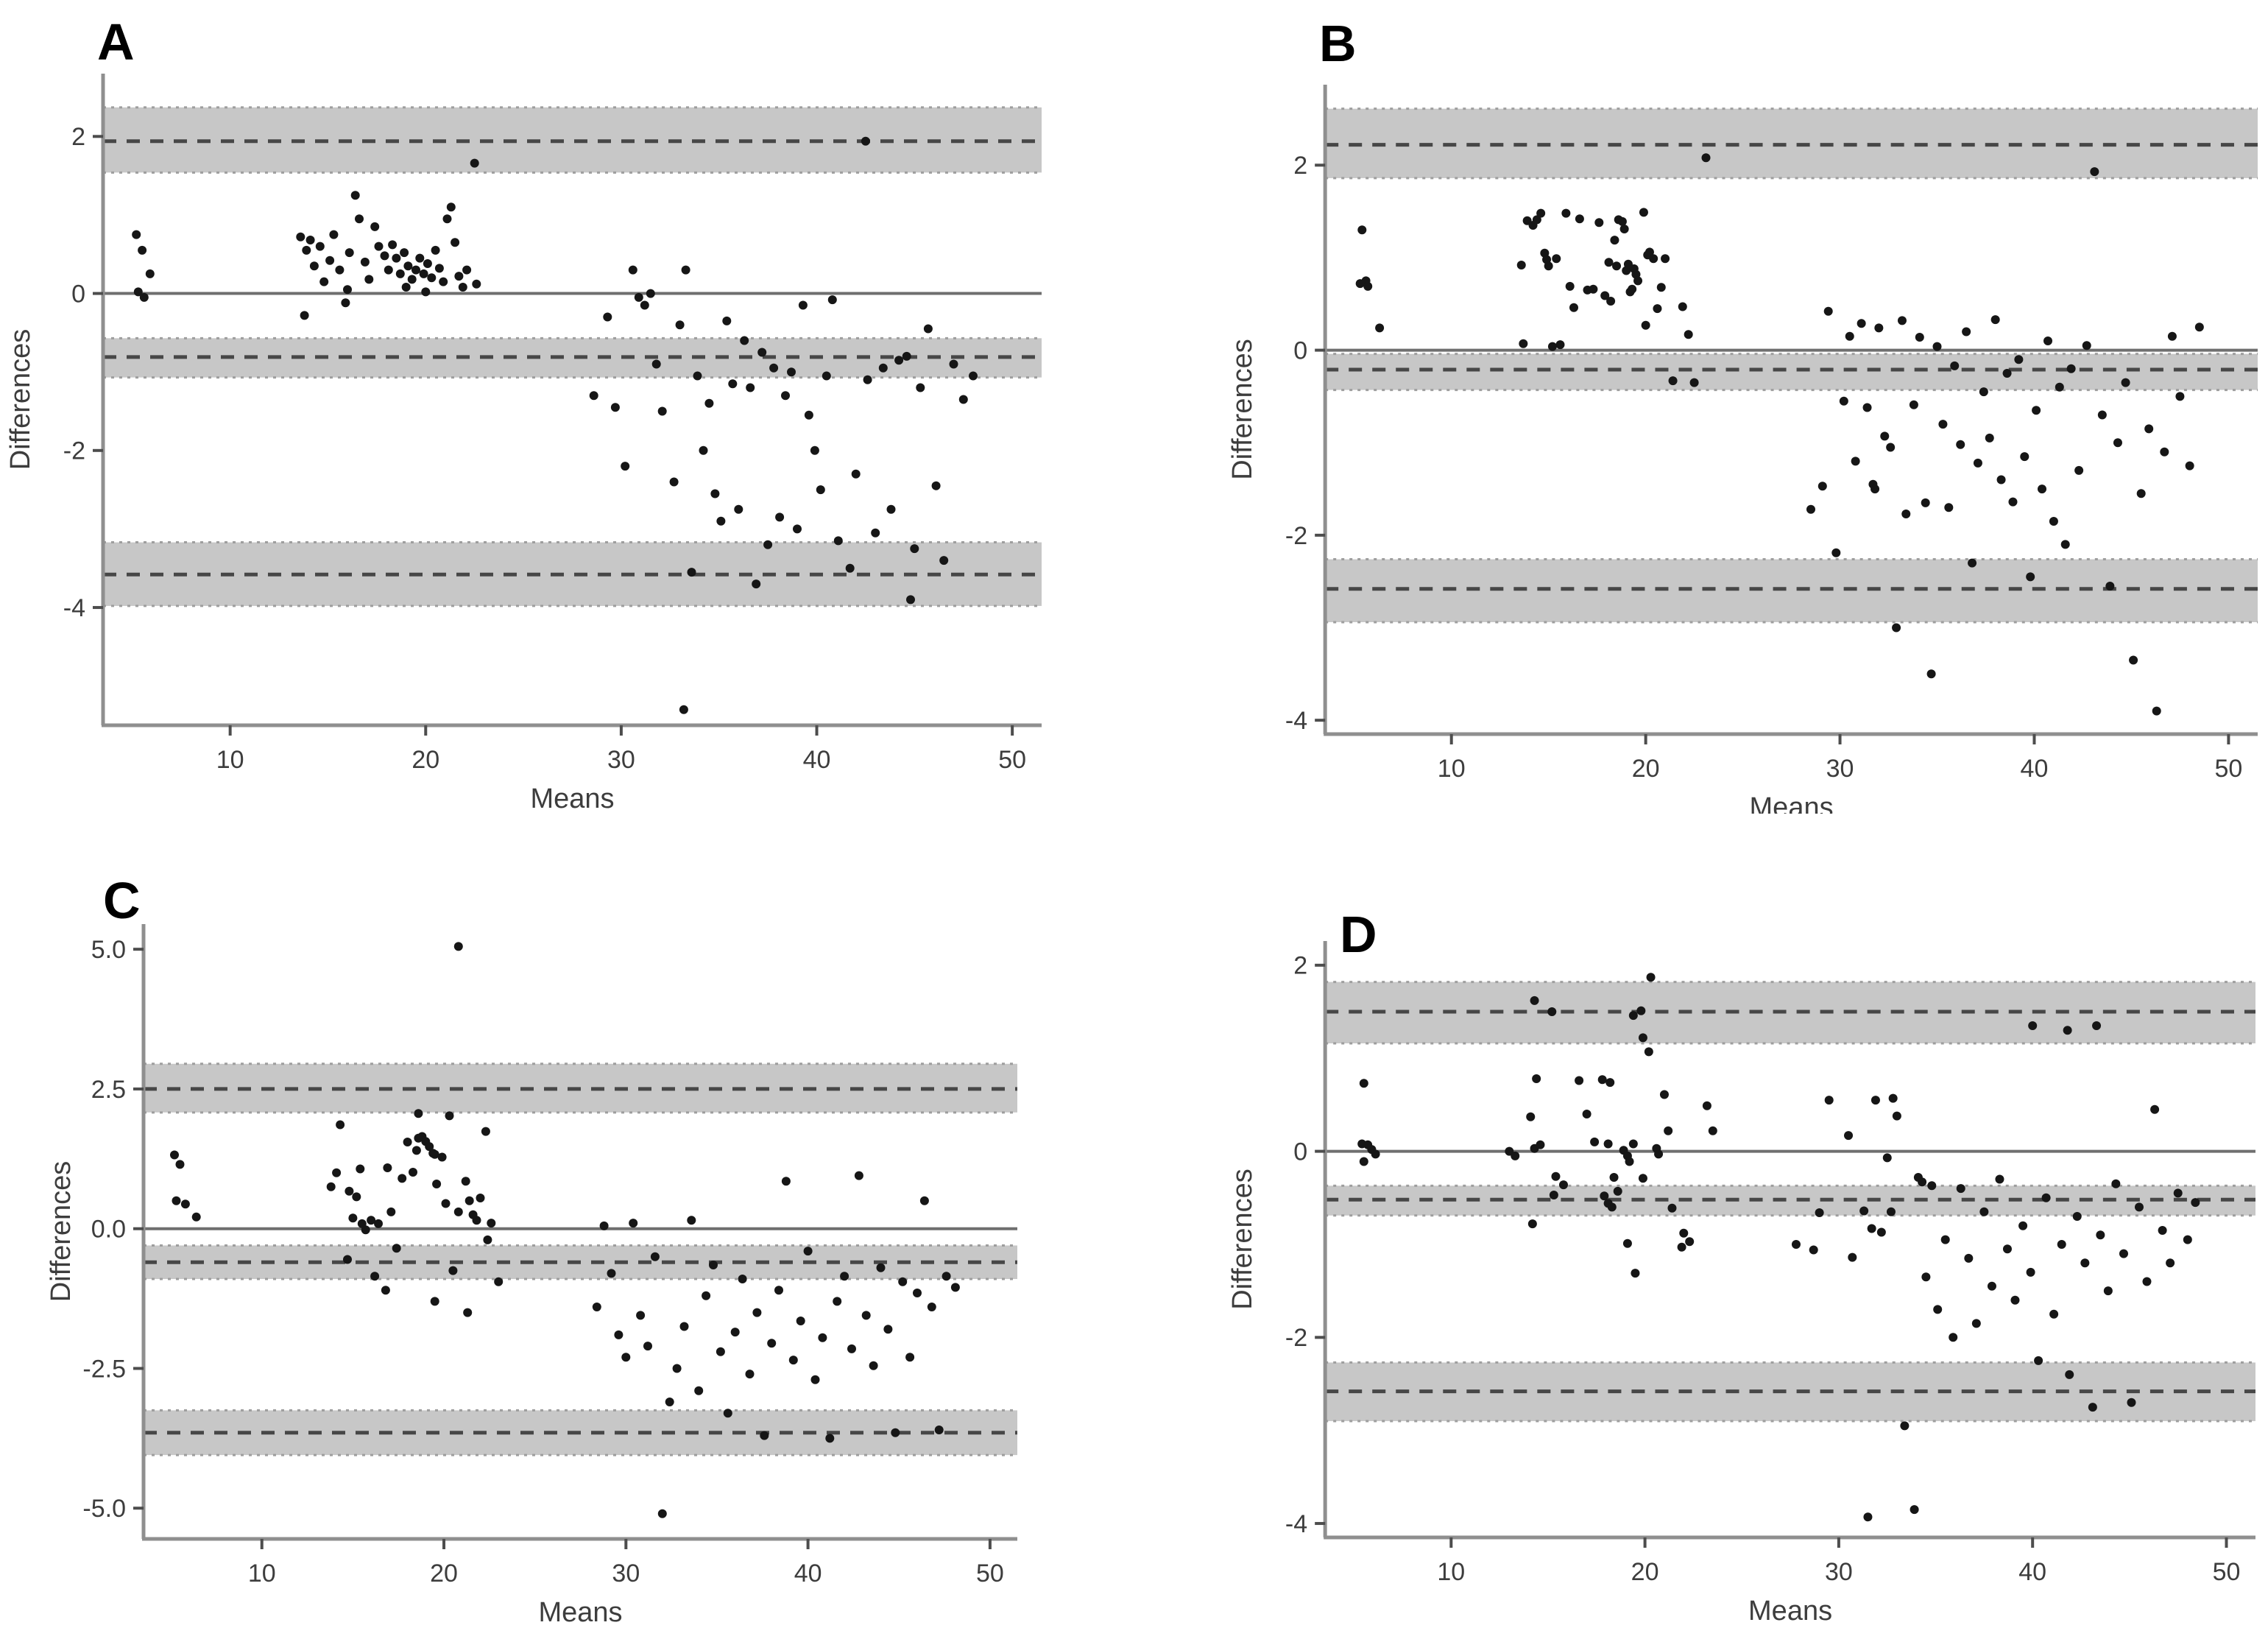 Image resolution: width=2268 pixels, height=1628 pixels. What do you see at coordinates (116, 42) in the screenshot?
I see `panel-a-letter: A` at bounding box center [116, 42].